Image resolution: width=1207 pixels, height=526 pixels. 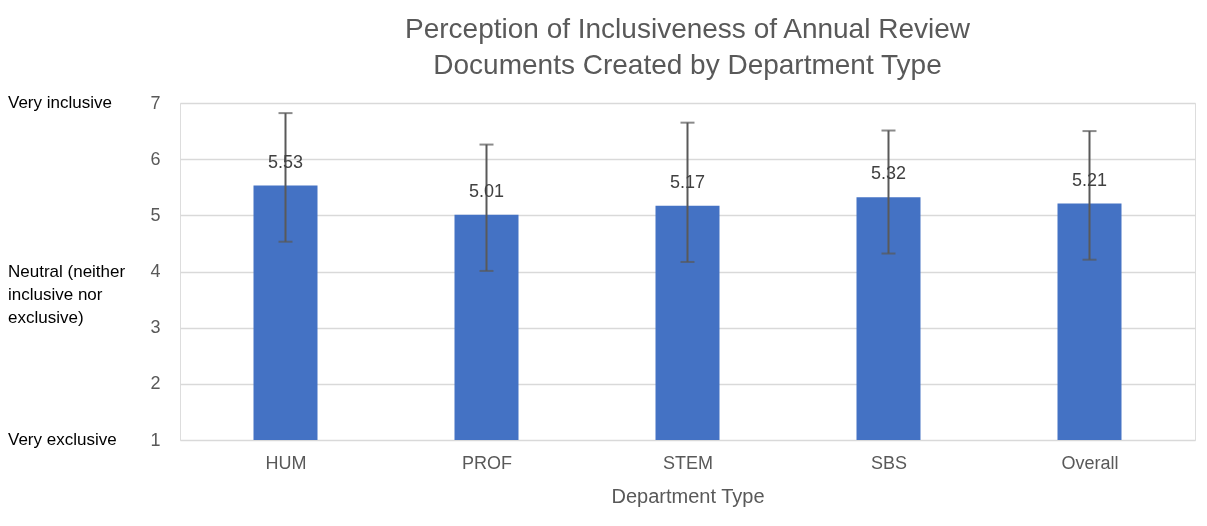 I want to click on x-tick-label: SBS, so click(x=889, y=462).